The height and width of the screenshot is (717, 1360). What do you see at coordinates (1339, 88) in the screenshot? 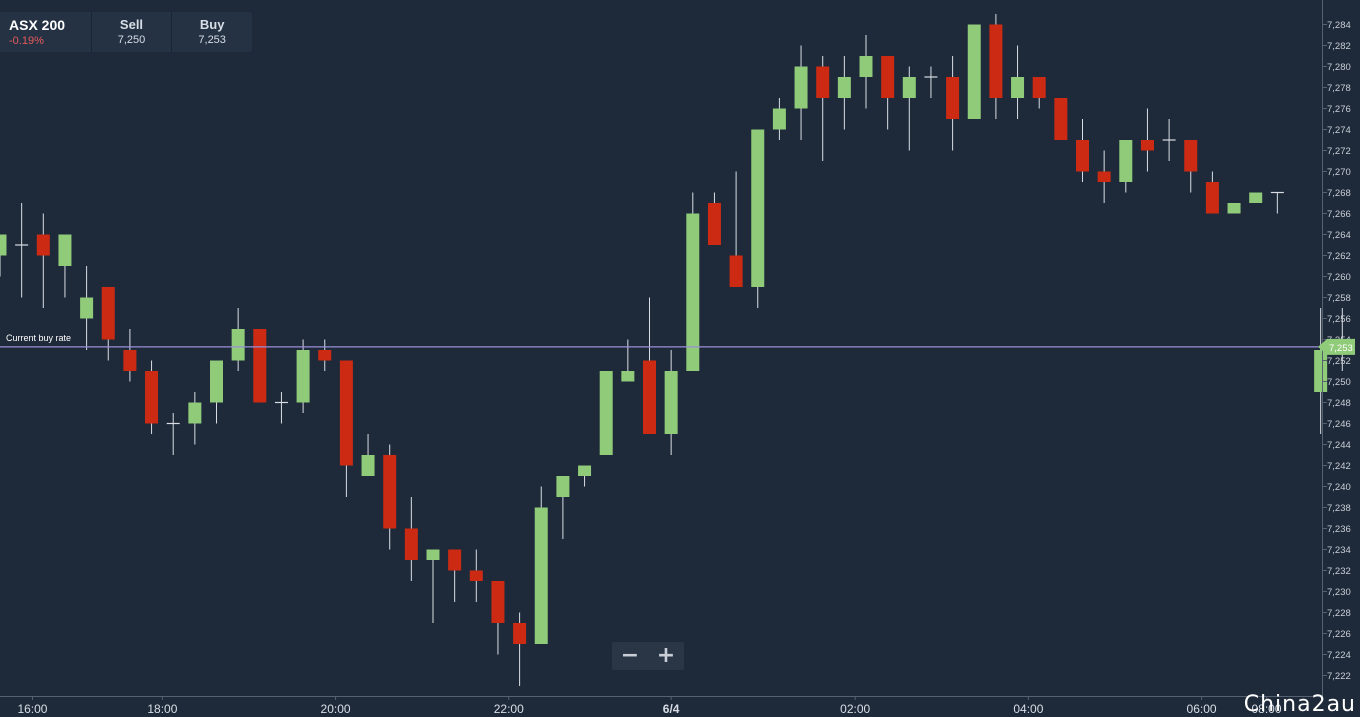
I see `y-tick-label: 7,278` at bounding box center [1339, 88].